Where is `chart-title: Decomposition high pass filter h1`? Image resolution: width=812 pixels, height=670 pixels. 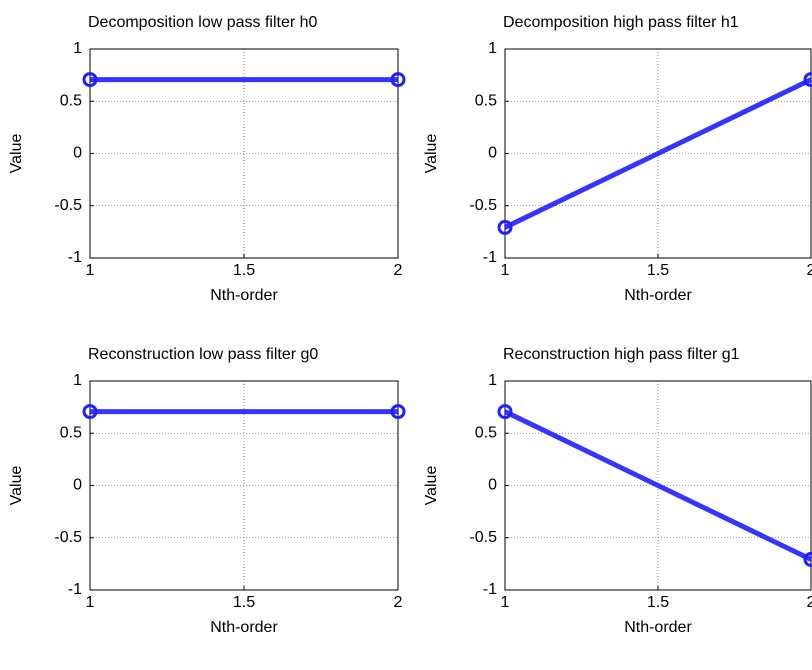 chart-title: Decomposition high pass filter h1 is located at coordinates (621, 22).